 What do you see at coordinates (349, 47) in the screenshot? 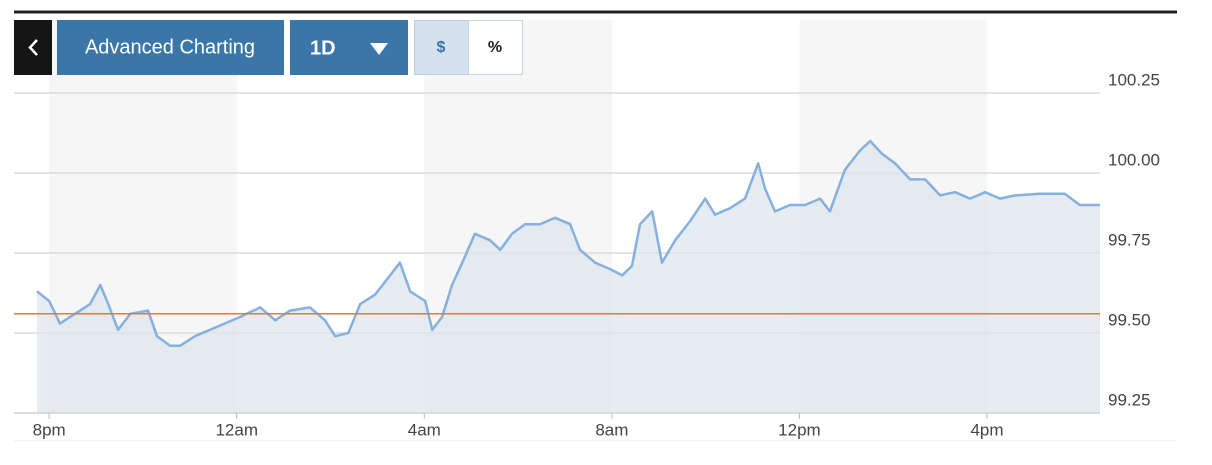
I see `period-dropdown` at bounding box center [349, 47].